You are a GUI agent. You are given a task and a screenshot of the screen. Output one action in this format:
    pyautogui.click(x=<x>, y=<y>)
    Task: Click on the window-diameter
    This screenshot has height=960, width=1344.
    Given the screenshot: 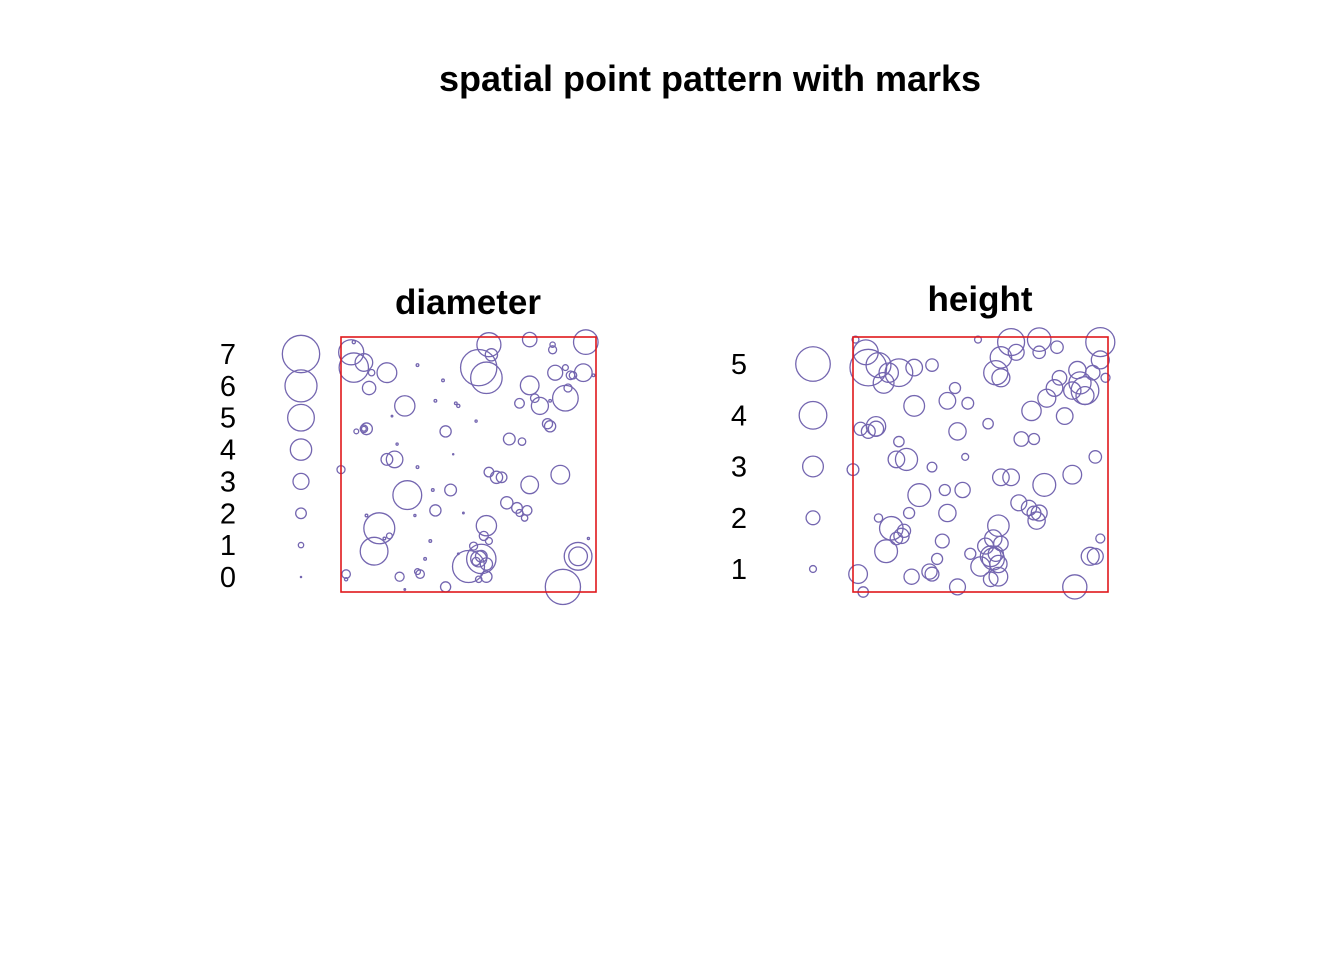 What is the action you would take?
    pyautogui.click(x=468, y=464)
    